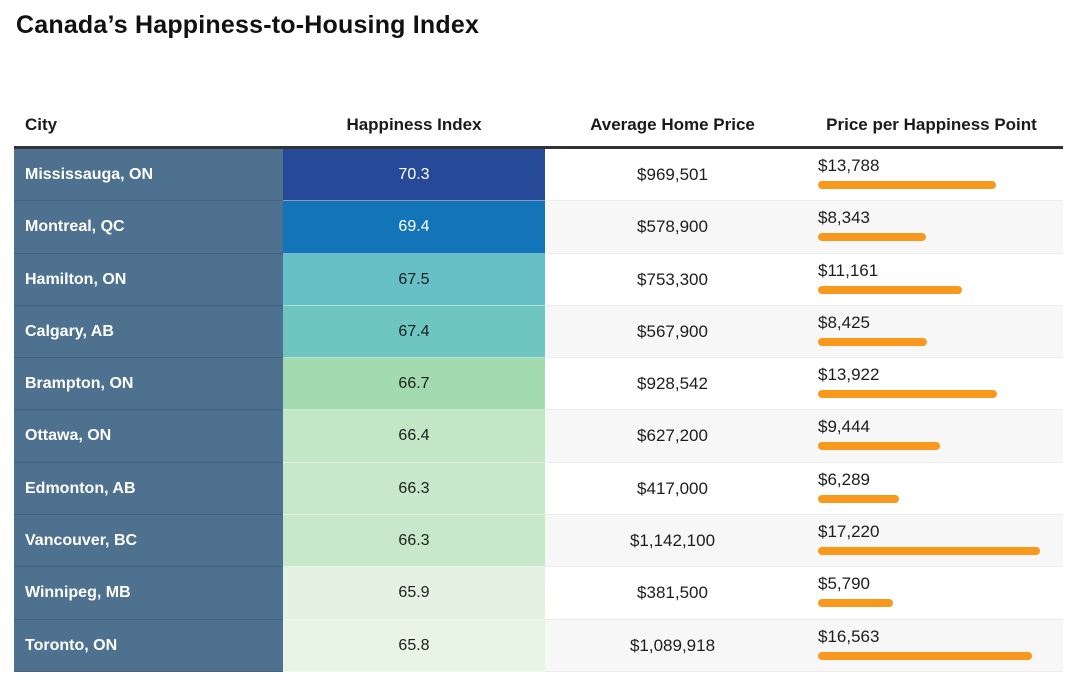 This screenshot has height=687, width=1080. I want to click on column-header-city: City, so click(41, 124).